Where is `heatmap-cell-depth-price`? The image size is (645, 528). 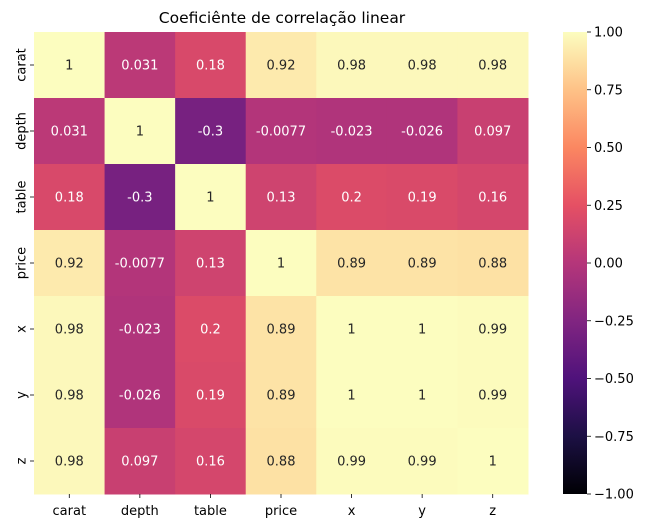 heatmap-cell-depth-price is located at coordinates (281, 131).